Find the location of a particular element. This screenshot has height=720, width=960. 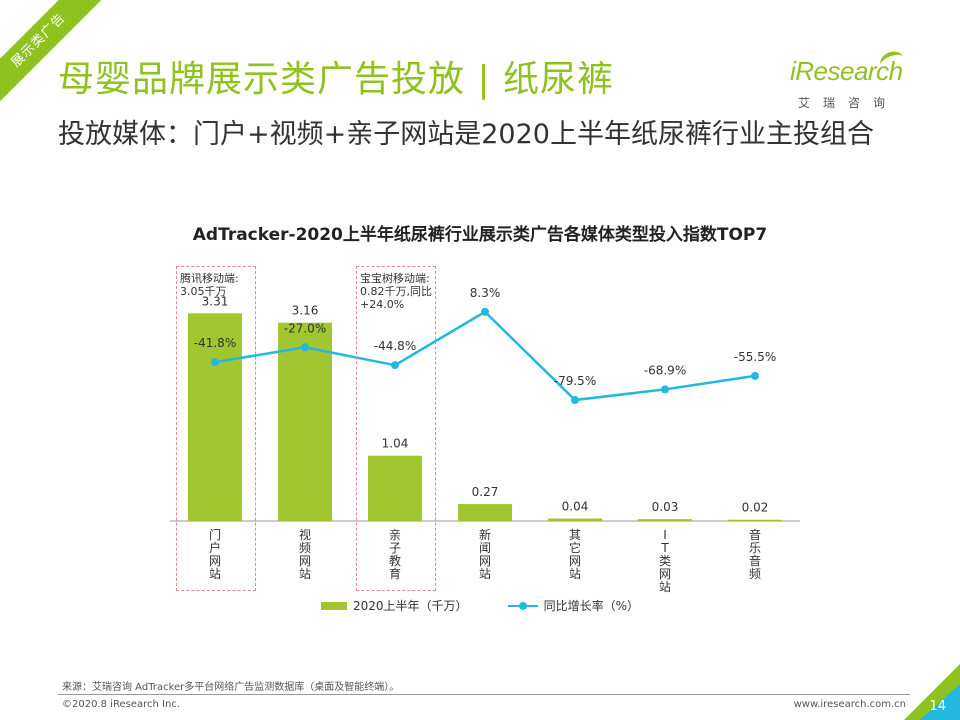

annotation-text: 腾讯移动端: 3.05千万 is located at coordinates (209, 285).